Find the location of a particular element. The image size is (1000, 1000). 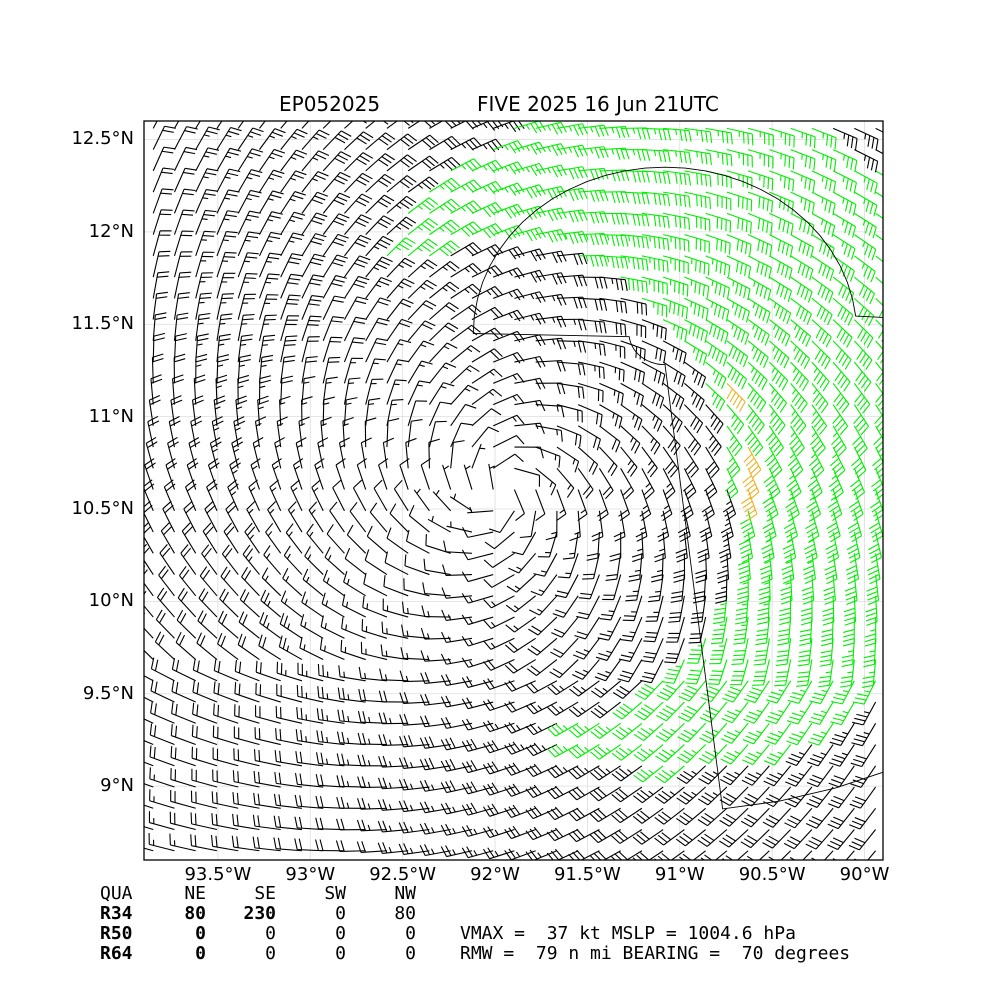

x-tick-label: 92.5°W is located at coordinates (403, 874).